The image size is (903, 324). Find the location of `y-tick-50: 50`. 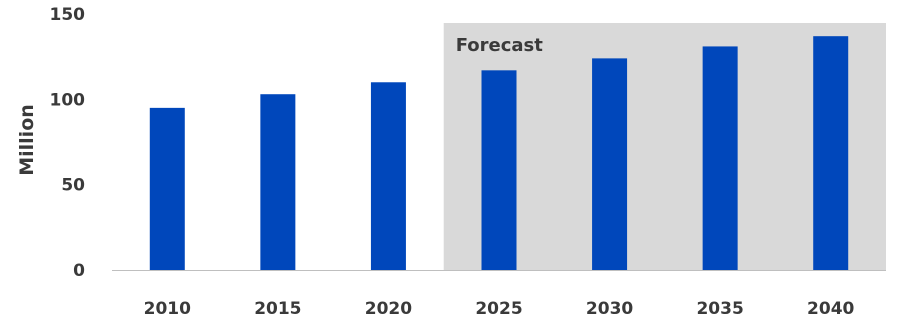

y-tick-50: 50 is located at coordinates (73, 186).